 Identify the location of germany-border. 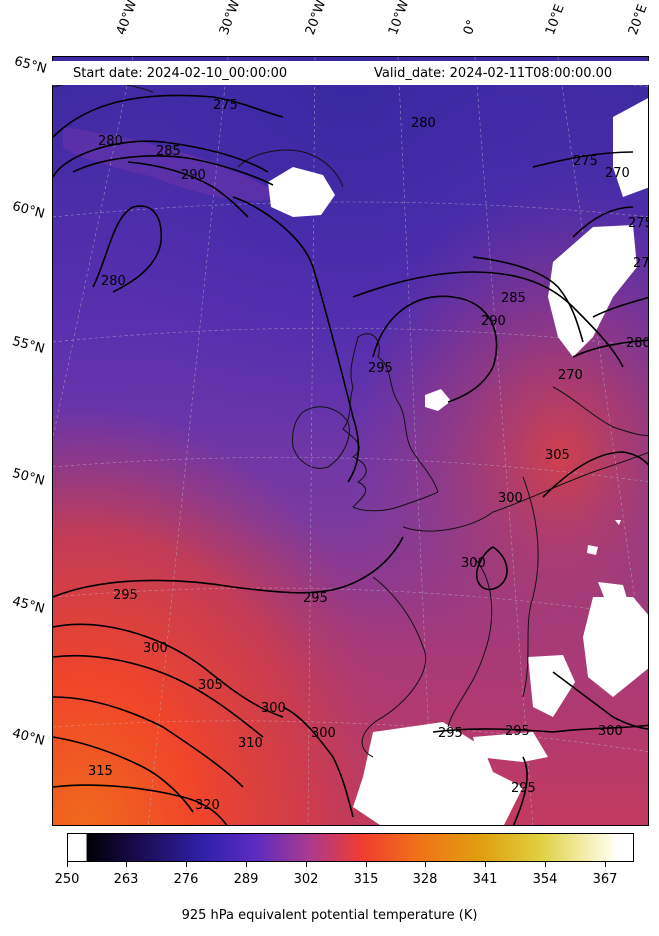
(530, 587).